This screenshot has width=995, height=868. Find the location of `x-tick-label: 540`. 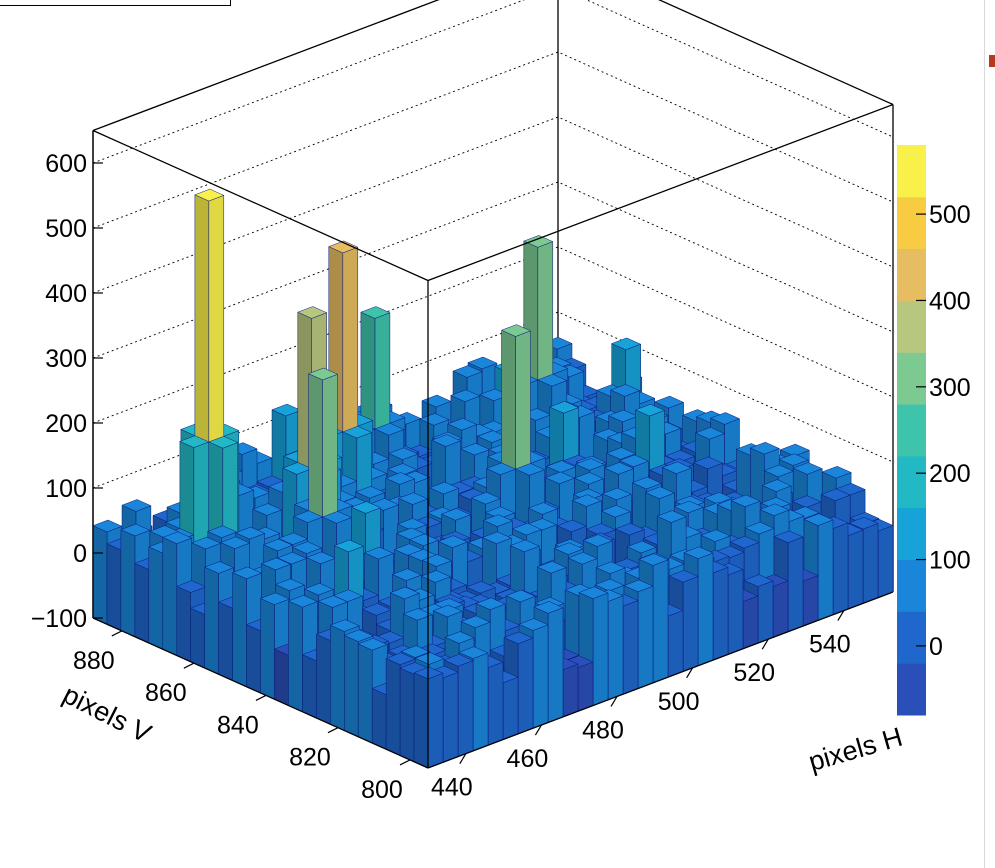

x-tick-label: 540 is located at coordinates (830, 645).